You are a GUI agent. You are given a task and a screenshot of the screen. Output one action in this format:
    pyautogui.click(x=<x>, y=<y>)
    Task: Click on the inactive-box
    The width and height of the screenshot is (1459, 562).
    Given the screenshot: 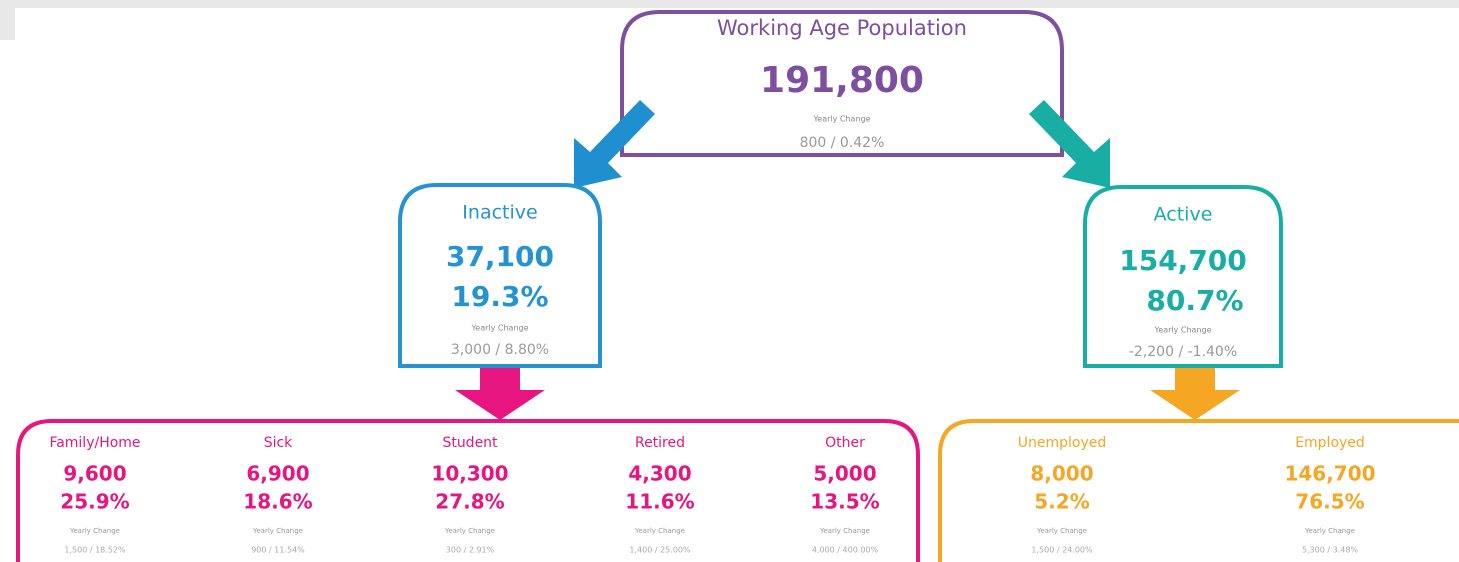 What is the action you would take?
    pyautogui.click(x=500, y=275)
    